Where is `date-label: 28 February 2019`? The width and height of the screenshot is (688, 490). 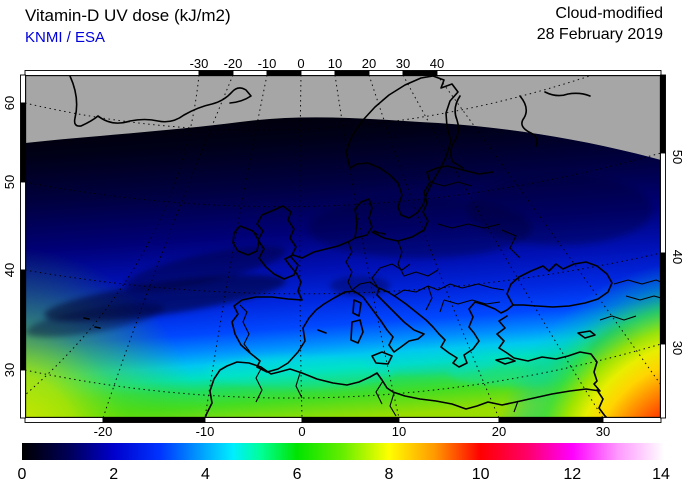 date-label: 28 February 2019 is located at coordinates (599, 34).